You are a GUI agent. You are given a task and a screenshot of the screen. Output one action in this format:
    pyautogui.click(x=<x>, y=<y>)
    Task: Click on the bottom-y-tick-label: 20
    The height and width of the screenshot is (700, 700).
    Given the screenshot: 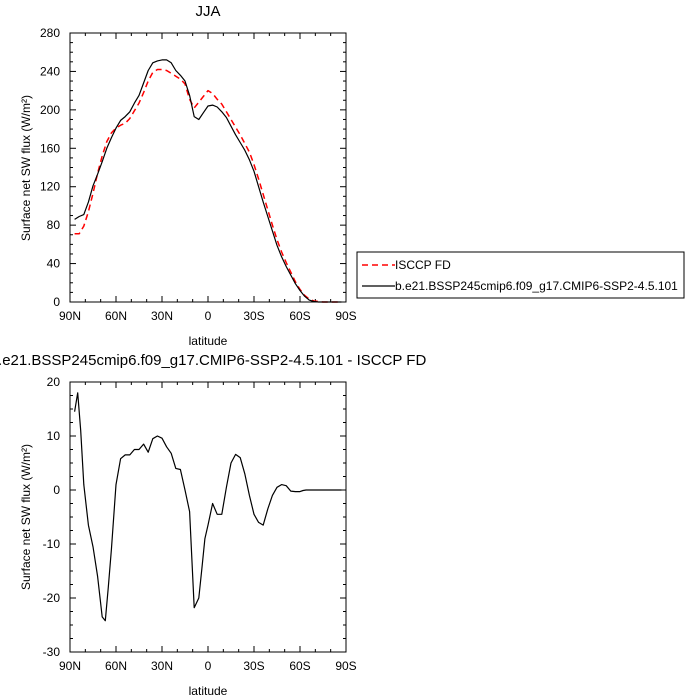 What is the action you would take?
    pyautogui.click(x=54, y=382)
    